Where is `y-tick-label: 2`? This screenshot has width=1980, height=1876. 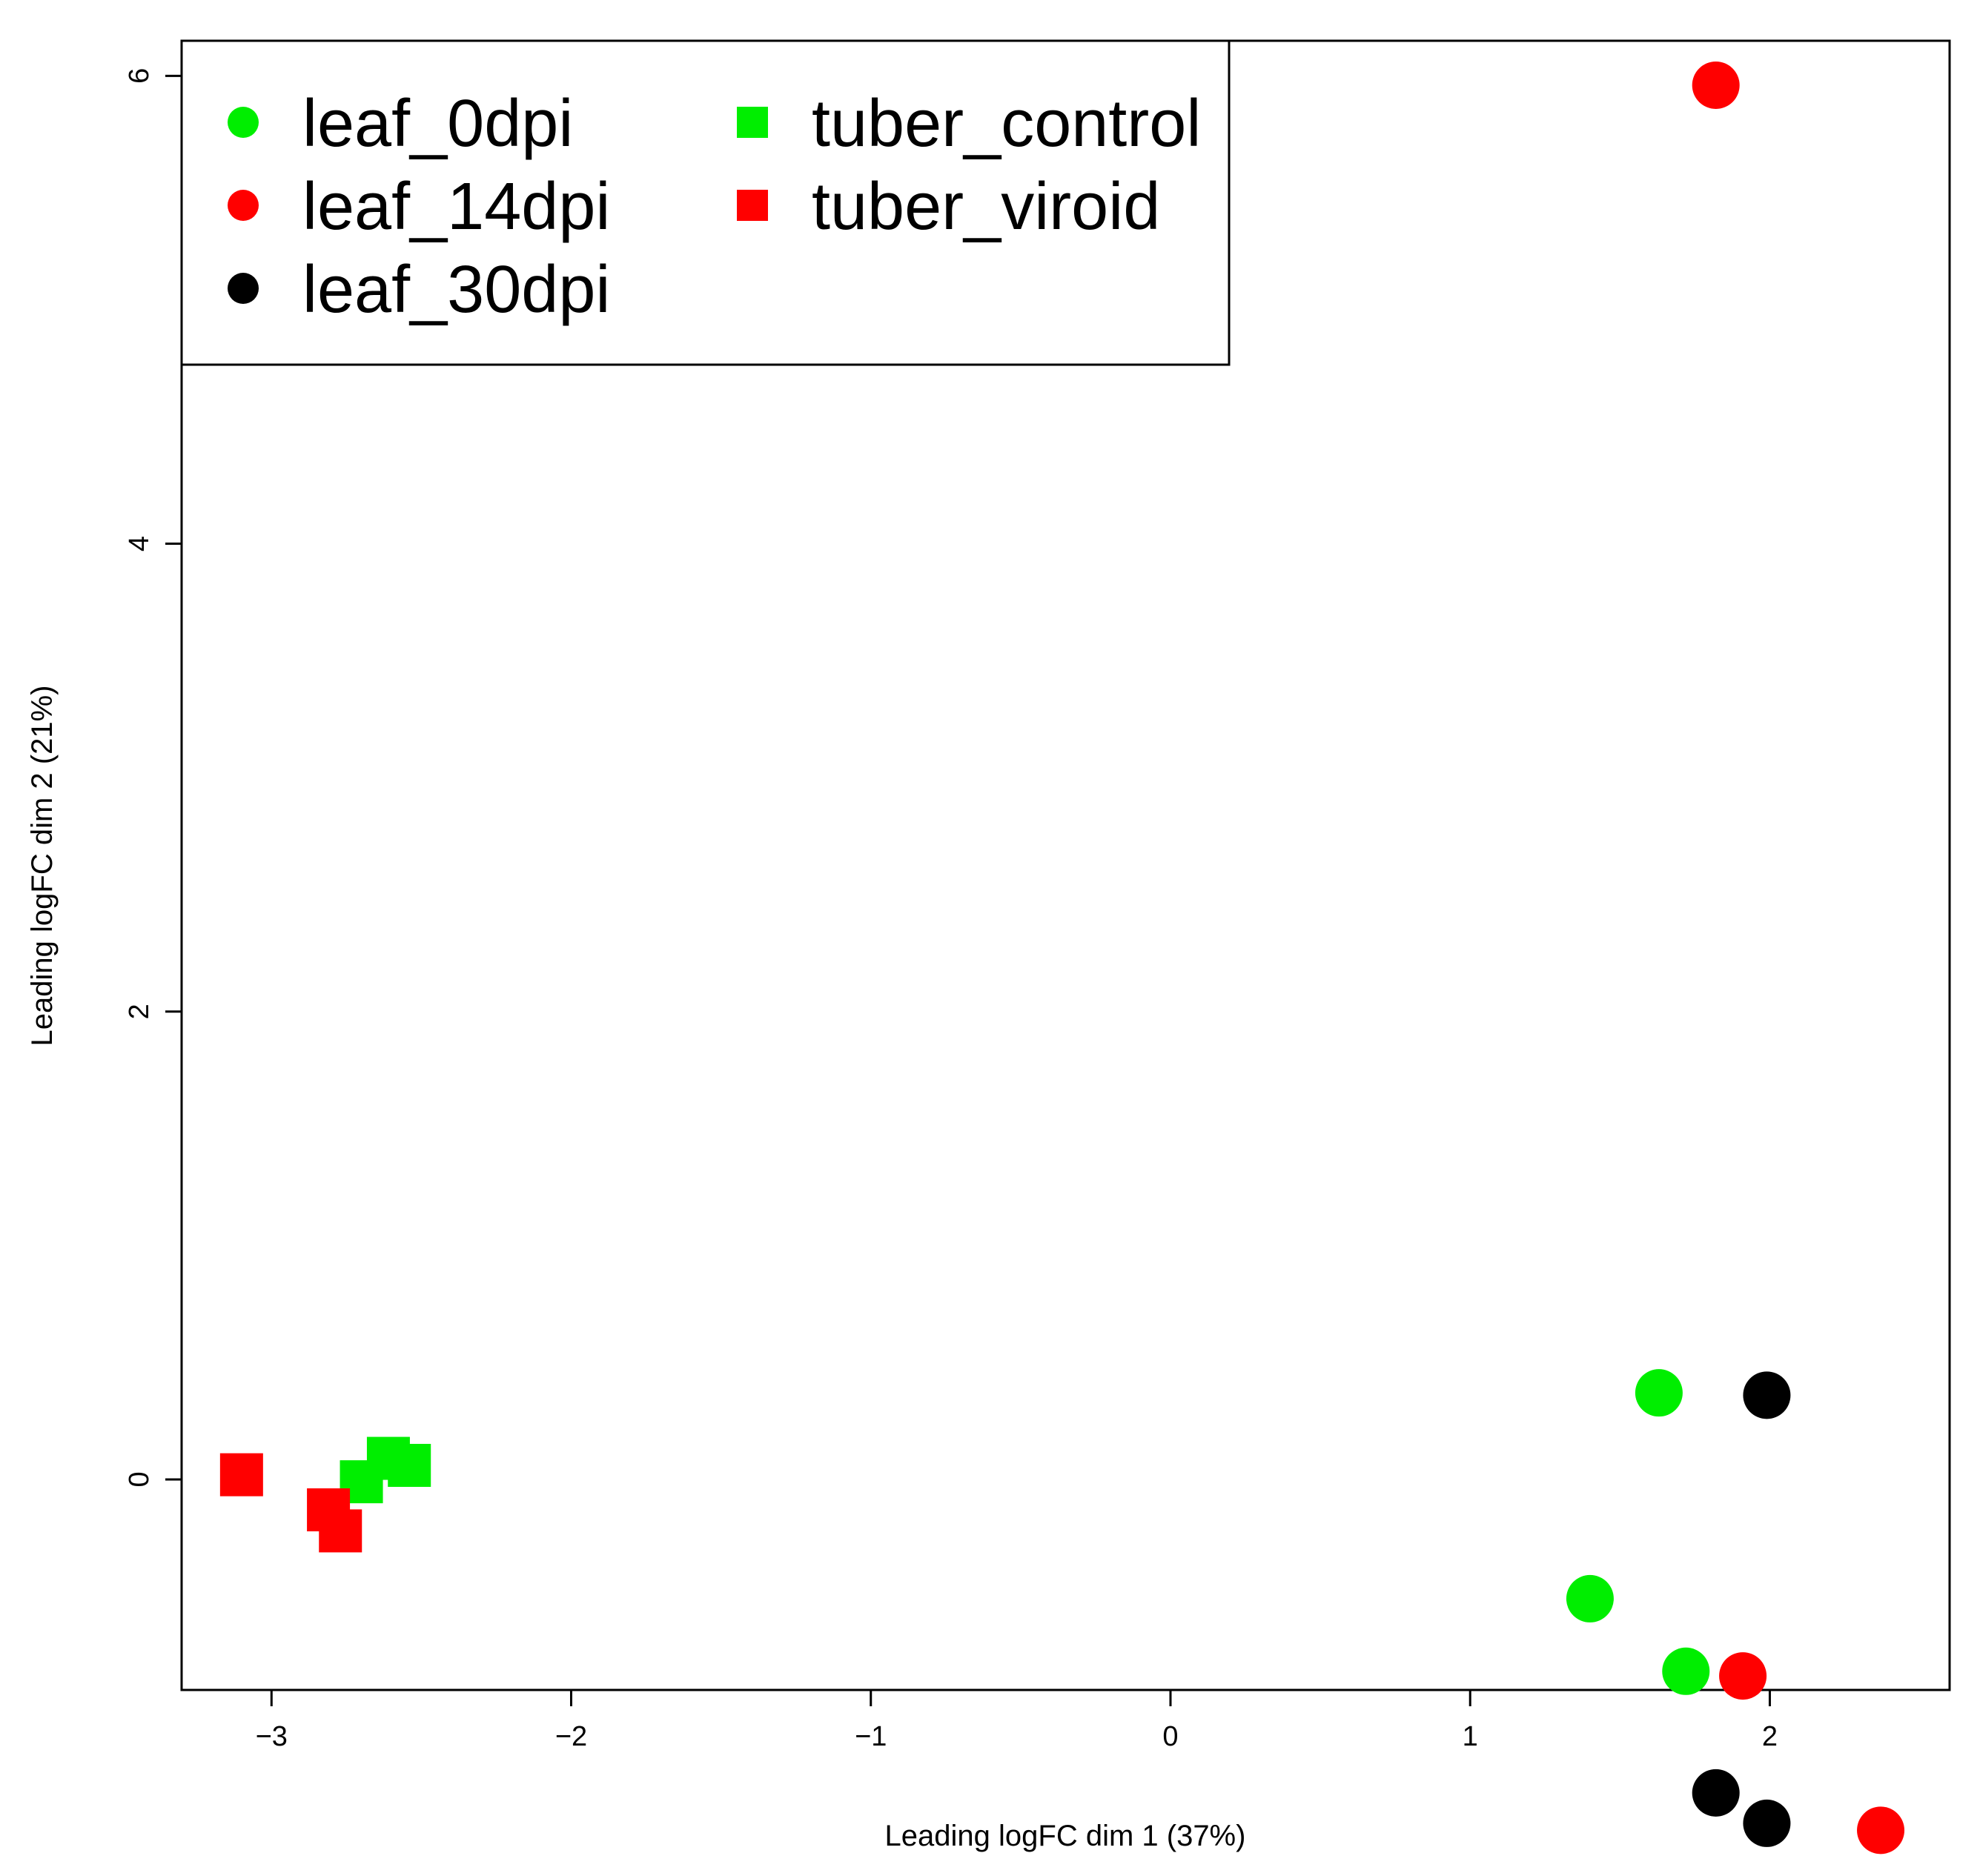 y-tick-label: 2 is located at coordinates (139, 1011).